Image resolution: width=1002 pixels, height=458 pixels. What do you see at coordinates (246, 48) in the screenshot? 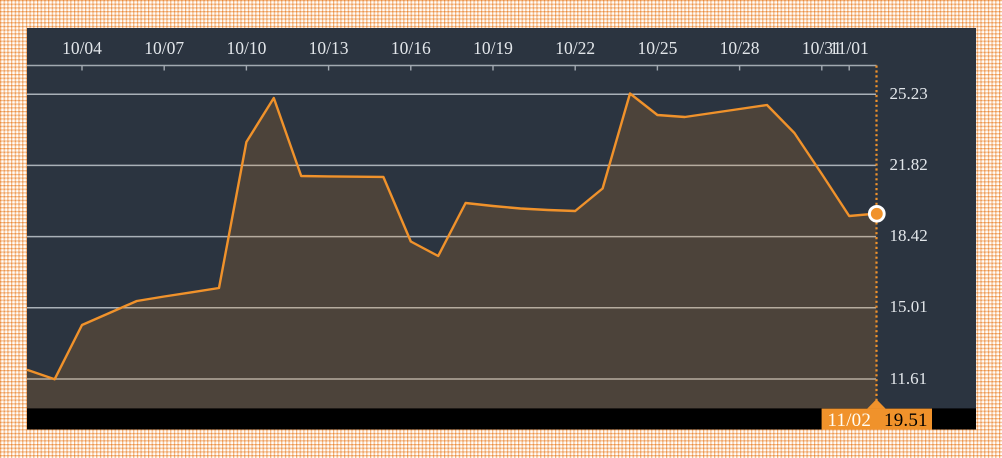
I see `svg-text: 10/10` at bounding box center [246, 48].